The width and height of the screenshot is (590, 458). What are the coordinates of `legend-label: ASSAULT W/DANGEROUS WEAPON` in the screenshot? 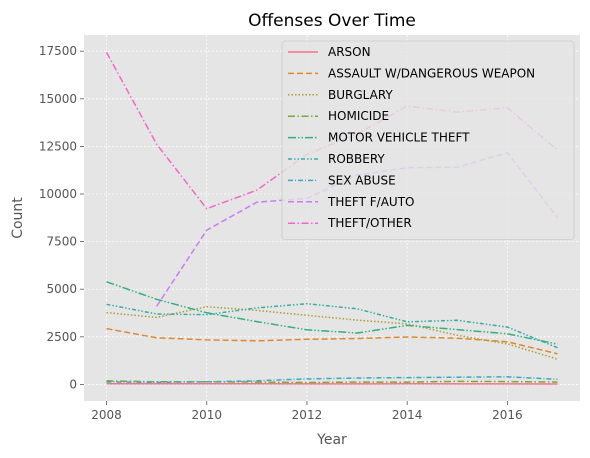 It's located at (431, 73).